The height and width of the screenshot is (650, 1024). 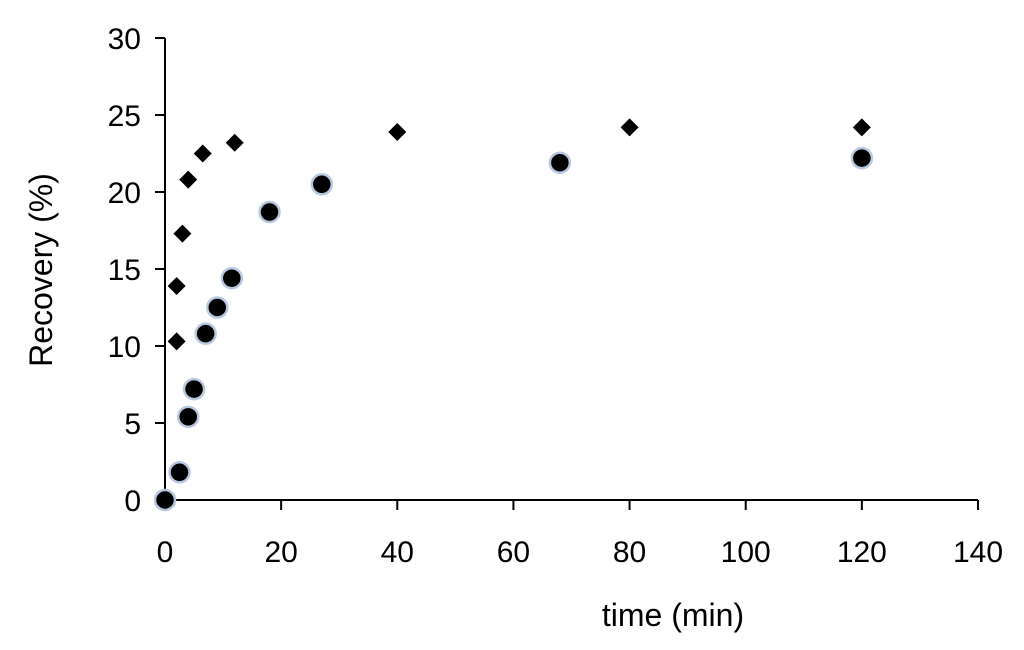 What do you see at coordinates (862, 552) in the screenshot?
I see `x-tick-label: 120` at bounding box center [862, 552].